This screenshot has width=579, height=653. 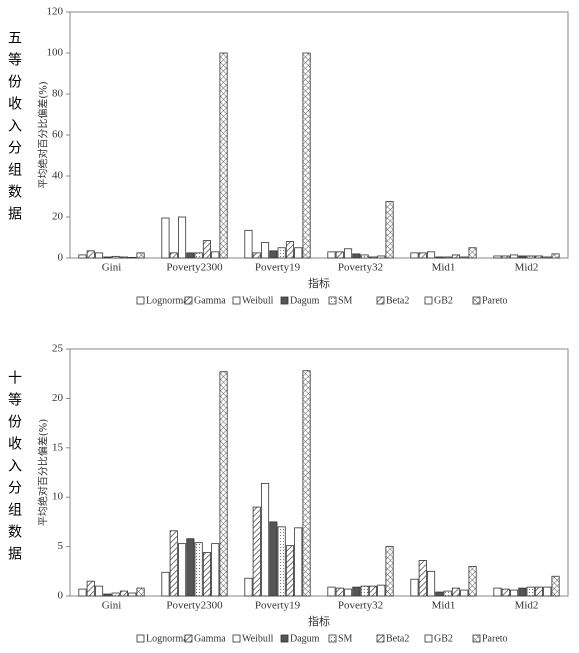 I want to click on y-tick-label: 5, so click(x=61, y=546).